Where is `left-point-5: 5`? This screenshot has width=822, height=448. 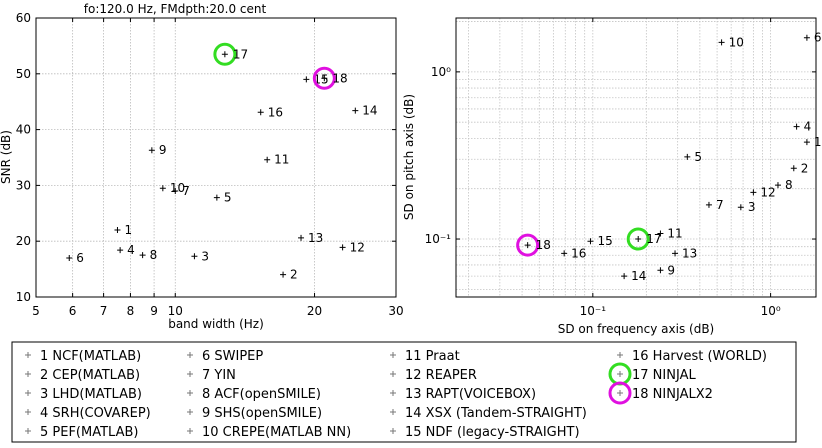 left-point-5: 5 is located at coordinates (222, 198).